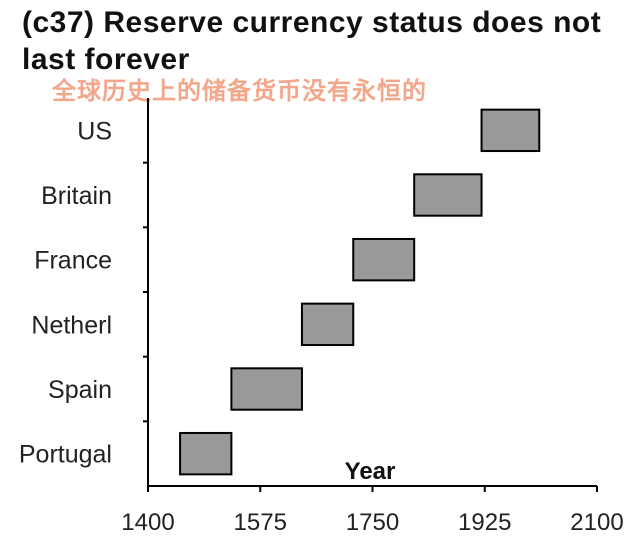 The image size is (641, 541). I want to click on x-axis-tick-labels: 1400 1575 1750 1925 2100, so click(372, 522).